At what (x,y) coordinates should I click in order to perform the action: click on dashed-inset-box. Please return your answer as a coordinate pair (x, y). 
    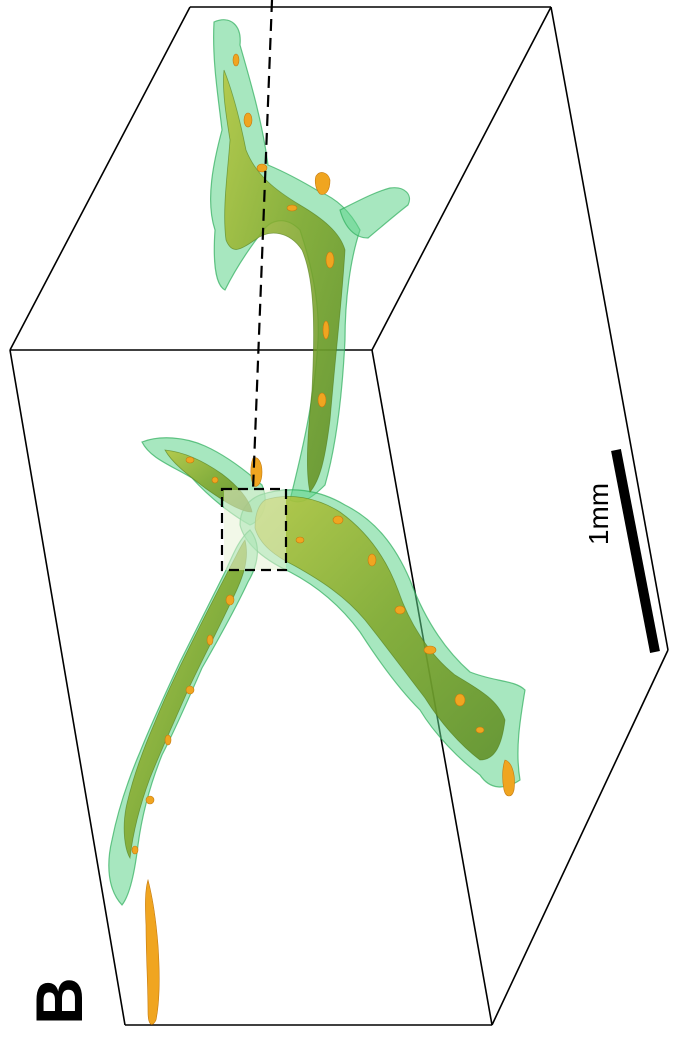
    Looking at the image, I should click on (254, 529).